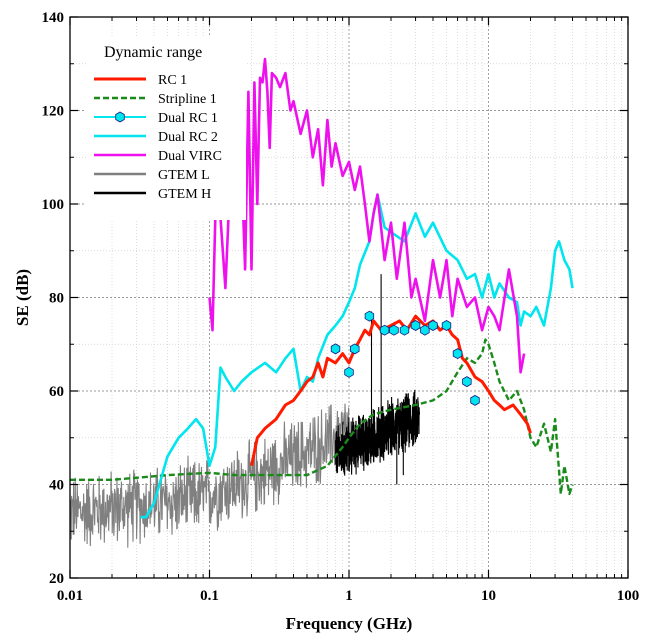 This screenshot has width=662, height=635. I want to click on legend-title: Dynamic range, so click(153, 52).